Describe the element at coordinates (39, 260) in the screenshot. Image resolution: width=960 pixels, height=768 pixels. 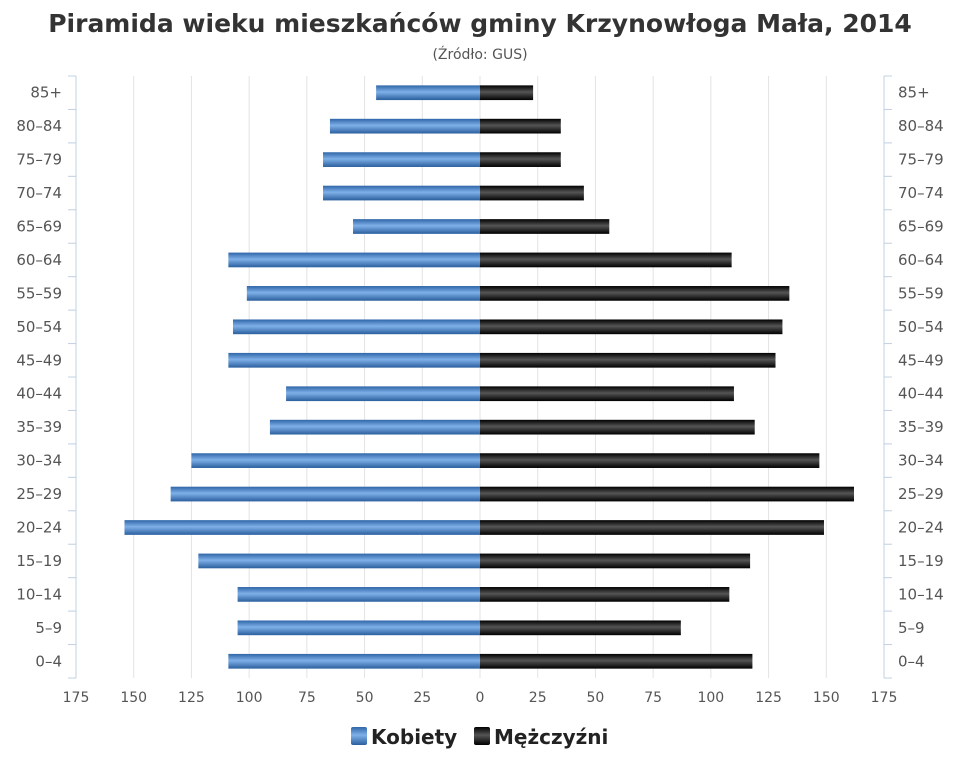
I see `category-label-left: 60–64` at that location.